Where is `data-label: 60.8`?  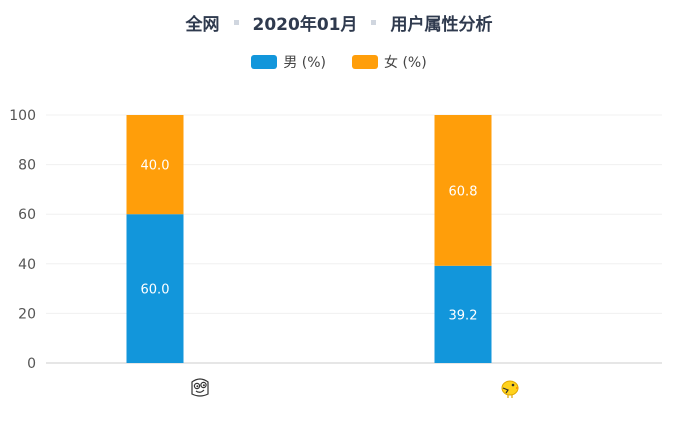 data-label: 60.8 is located at coordinates (463, 191).